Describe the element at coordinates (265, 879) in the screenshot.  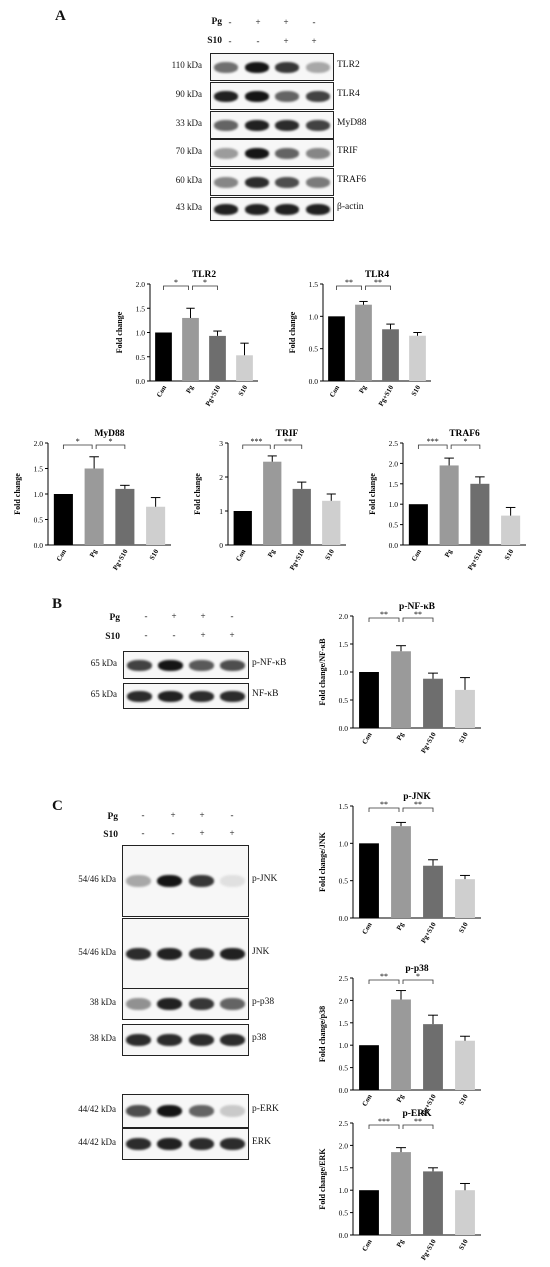
I see `protein-label: p-JNK` at that location.